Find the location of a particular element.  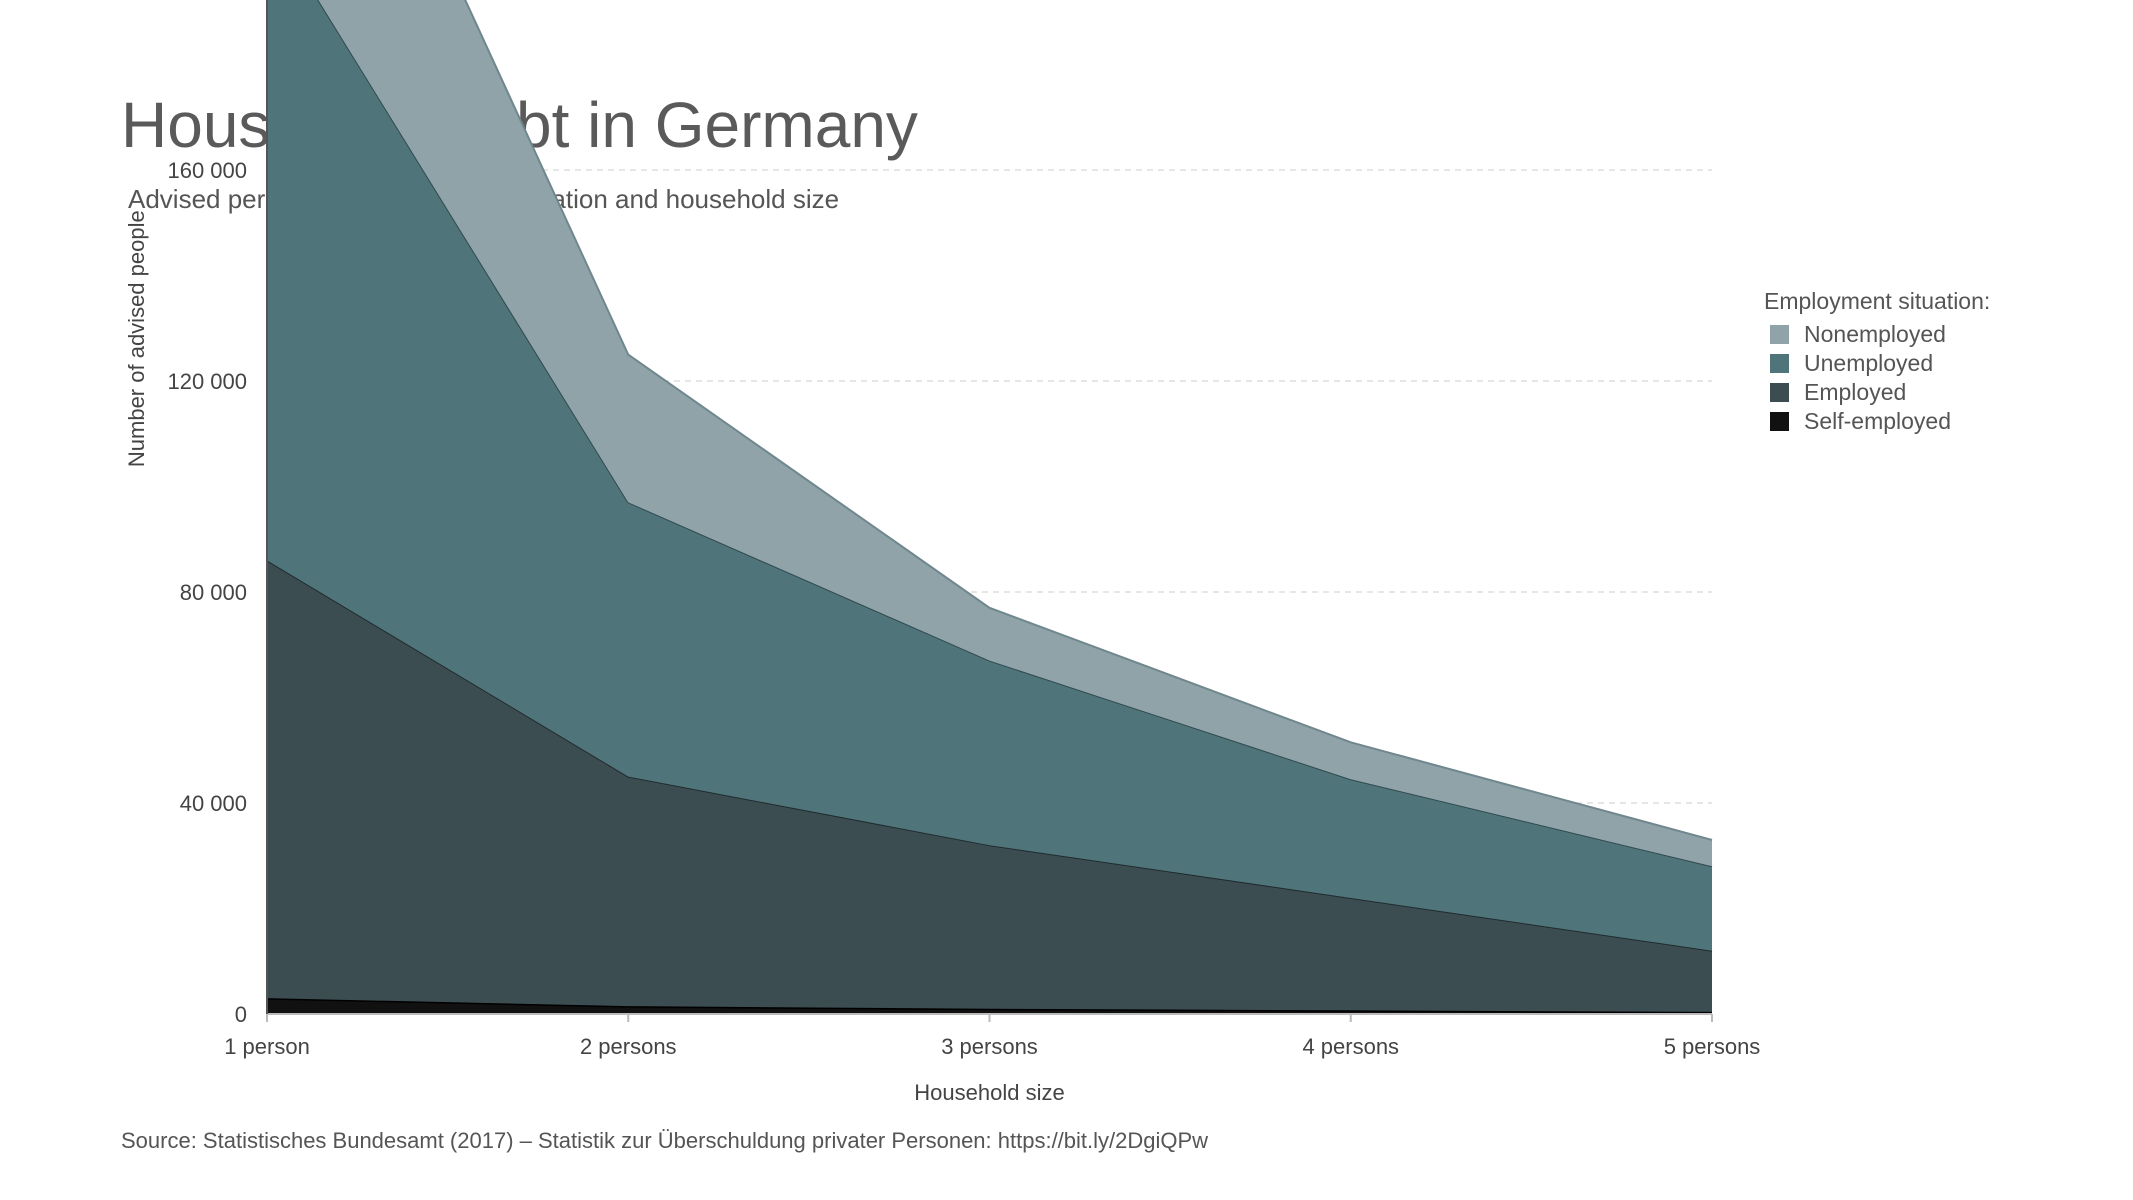

legend-label: Self-employed is located at coordinates (1878, 421).